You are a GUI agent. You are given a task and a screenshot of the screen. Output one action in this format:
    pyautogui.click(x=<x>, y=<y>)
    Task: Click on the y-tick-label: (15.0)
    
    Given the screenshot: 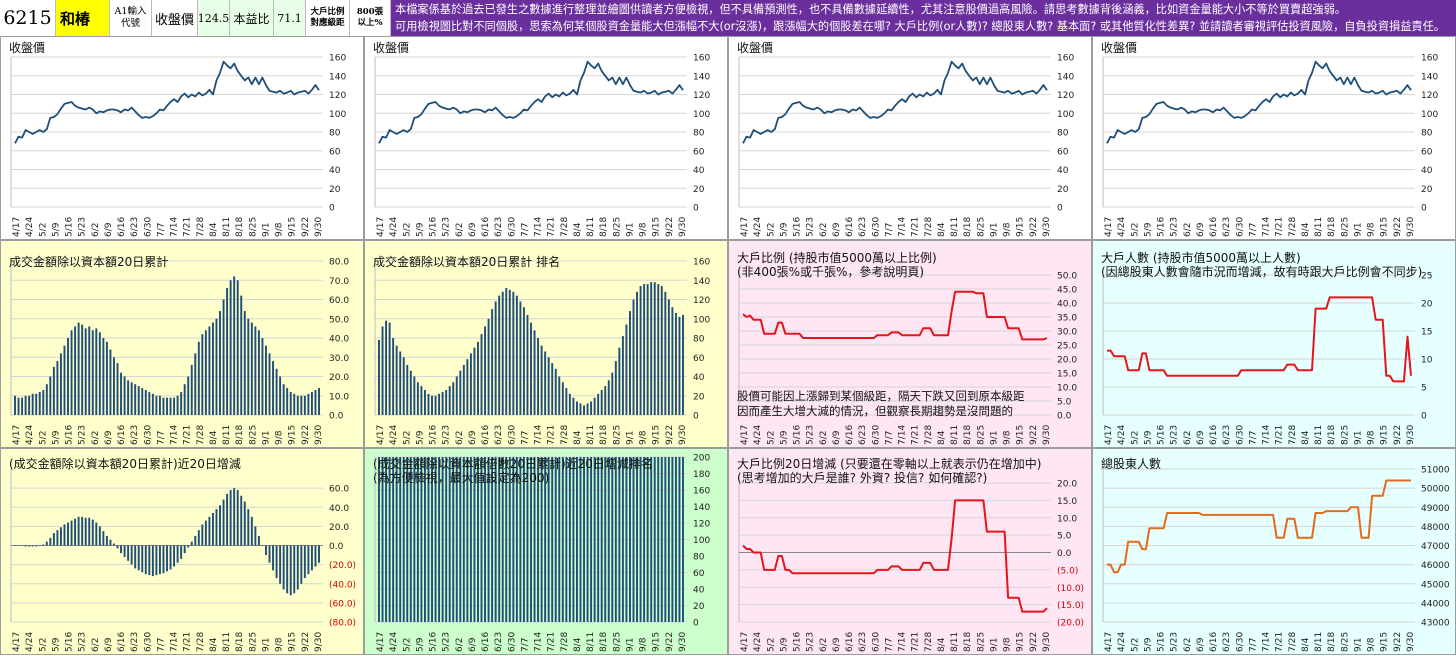 What is the action you would take?
    pyautogui.click(x=1070, y=606)
    